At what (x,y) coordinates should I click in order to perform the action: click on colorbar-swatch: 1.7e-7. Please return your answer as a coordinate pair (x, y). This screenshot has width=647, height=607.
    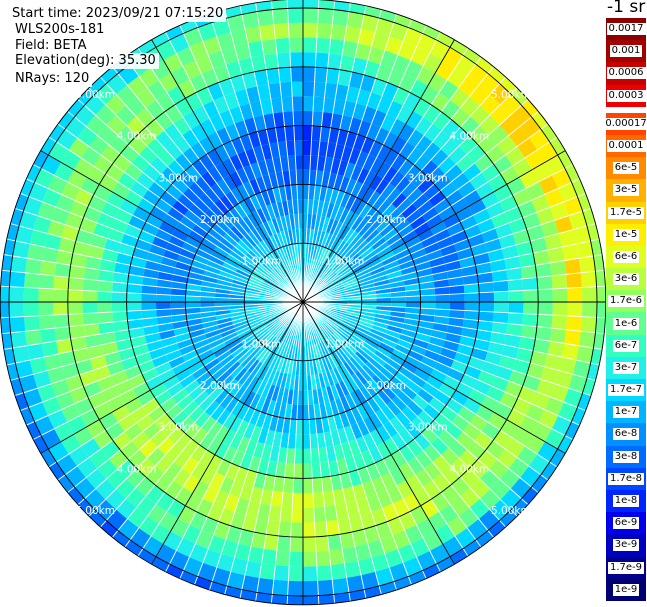
    Looking at the image, I should click on (626, 390).